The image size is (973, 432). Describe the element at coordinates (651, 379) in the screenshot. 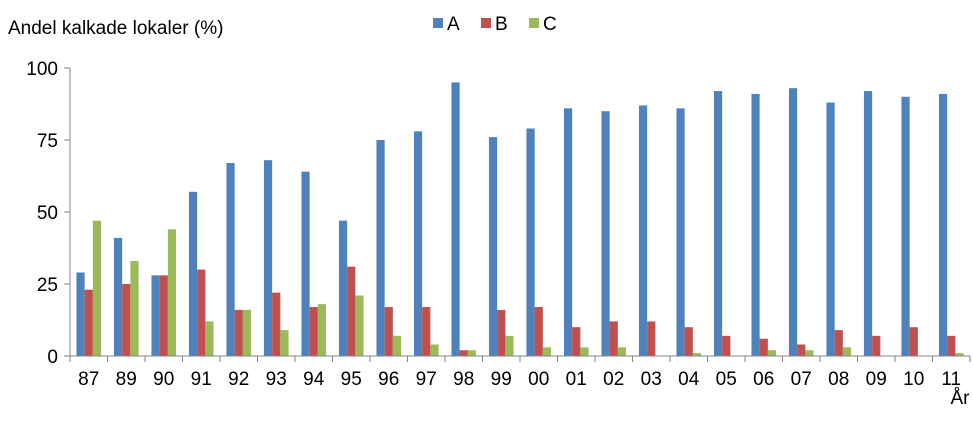

I see `x-tick-label: 03` at that location.